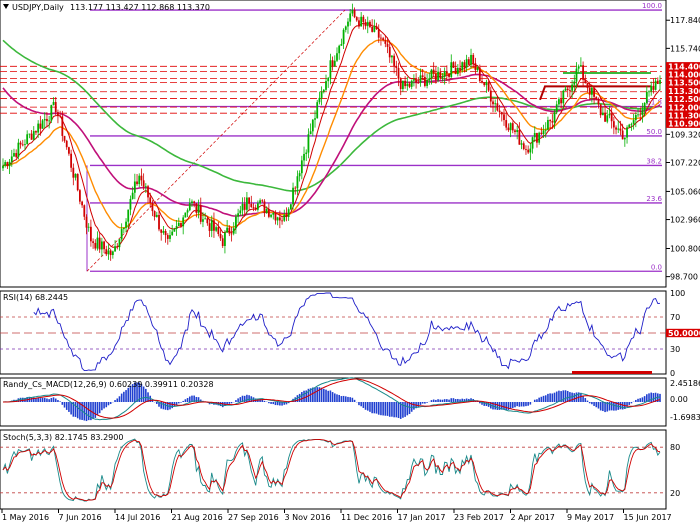 The image size is (700, 525). I want to click on date-axis-label: 3 Nov 2016, so click(308, 517).